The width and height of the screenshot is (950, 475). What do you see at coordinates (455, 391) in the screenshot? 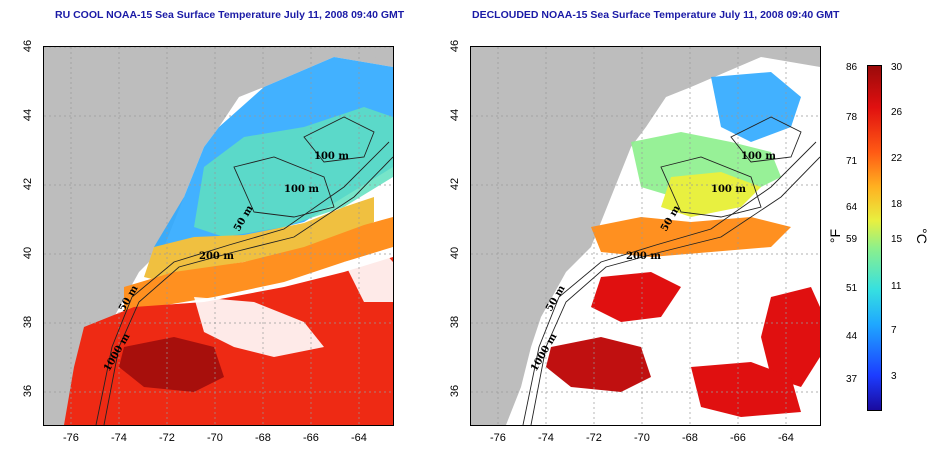
I see `right-ytick: 36` at bounding box center [455, 391].